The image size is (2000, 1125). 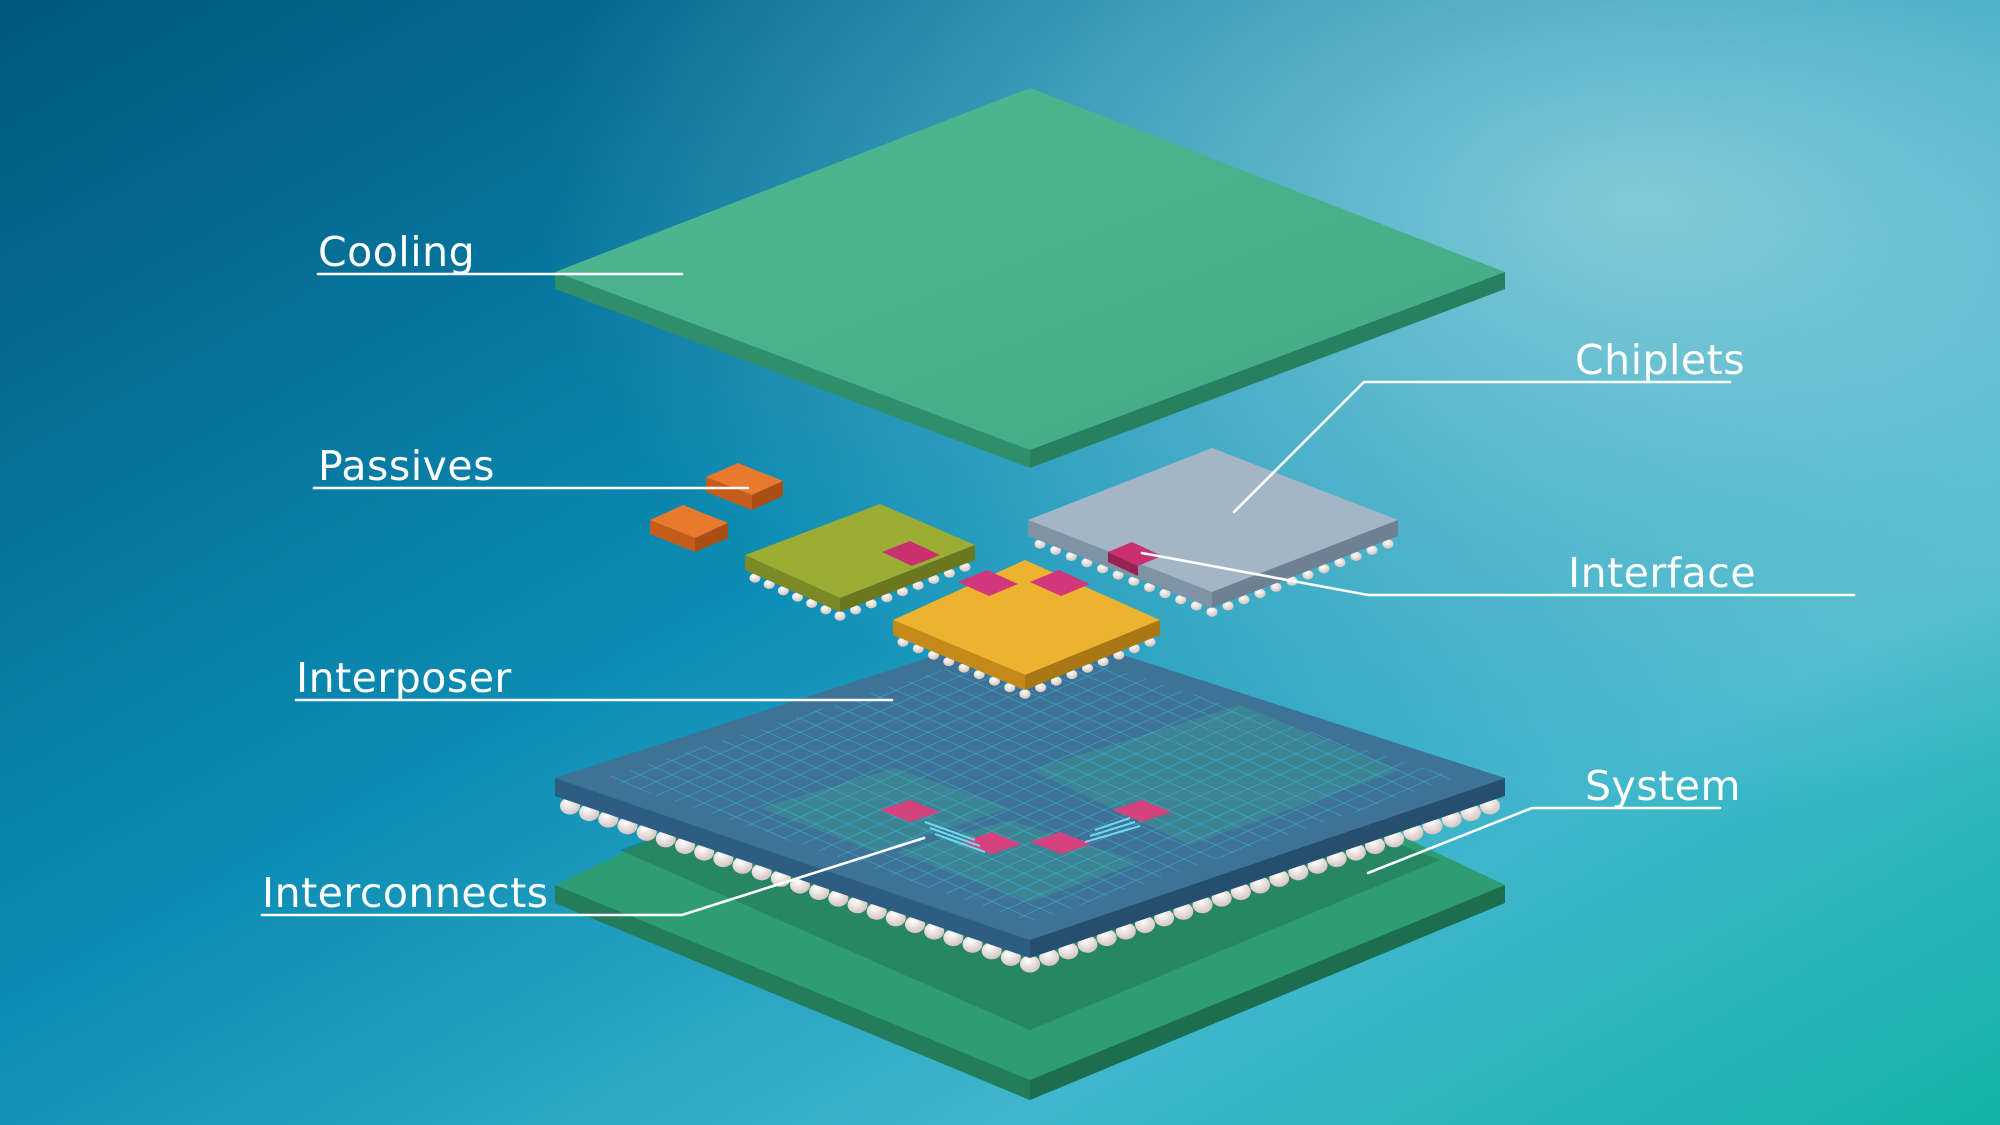 I want to click on system-leader, so click(x=1544, y=840).